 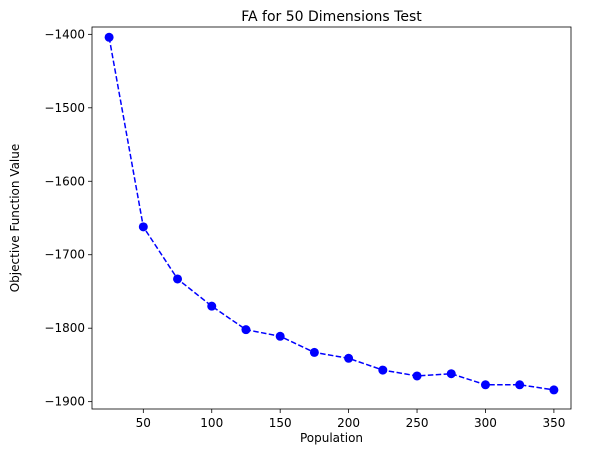 I want to click on x-axis-label: Population, so click(x=331, y=438).